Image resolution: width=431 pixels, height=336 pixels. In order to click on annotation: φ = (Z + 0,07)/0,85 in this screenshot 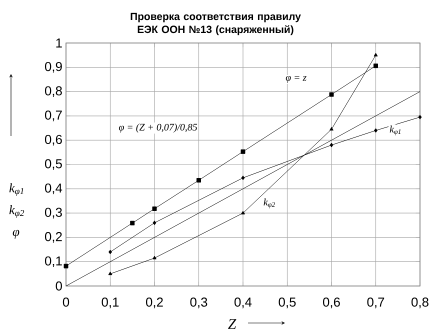, I will do `click(158, 128)`.